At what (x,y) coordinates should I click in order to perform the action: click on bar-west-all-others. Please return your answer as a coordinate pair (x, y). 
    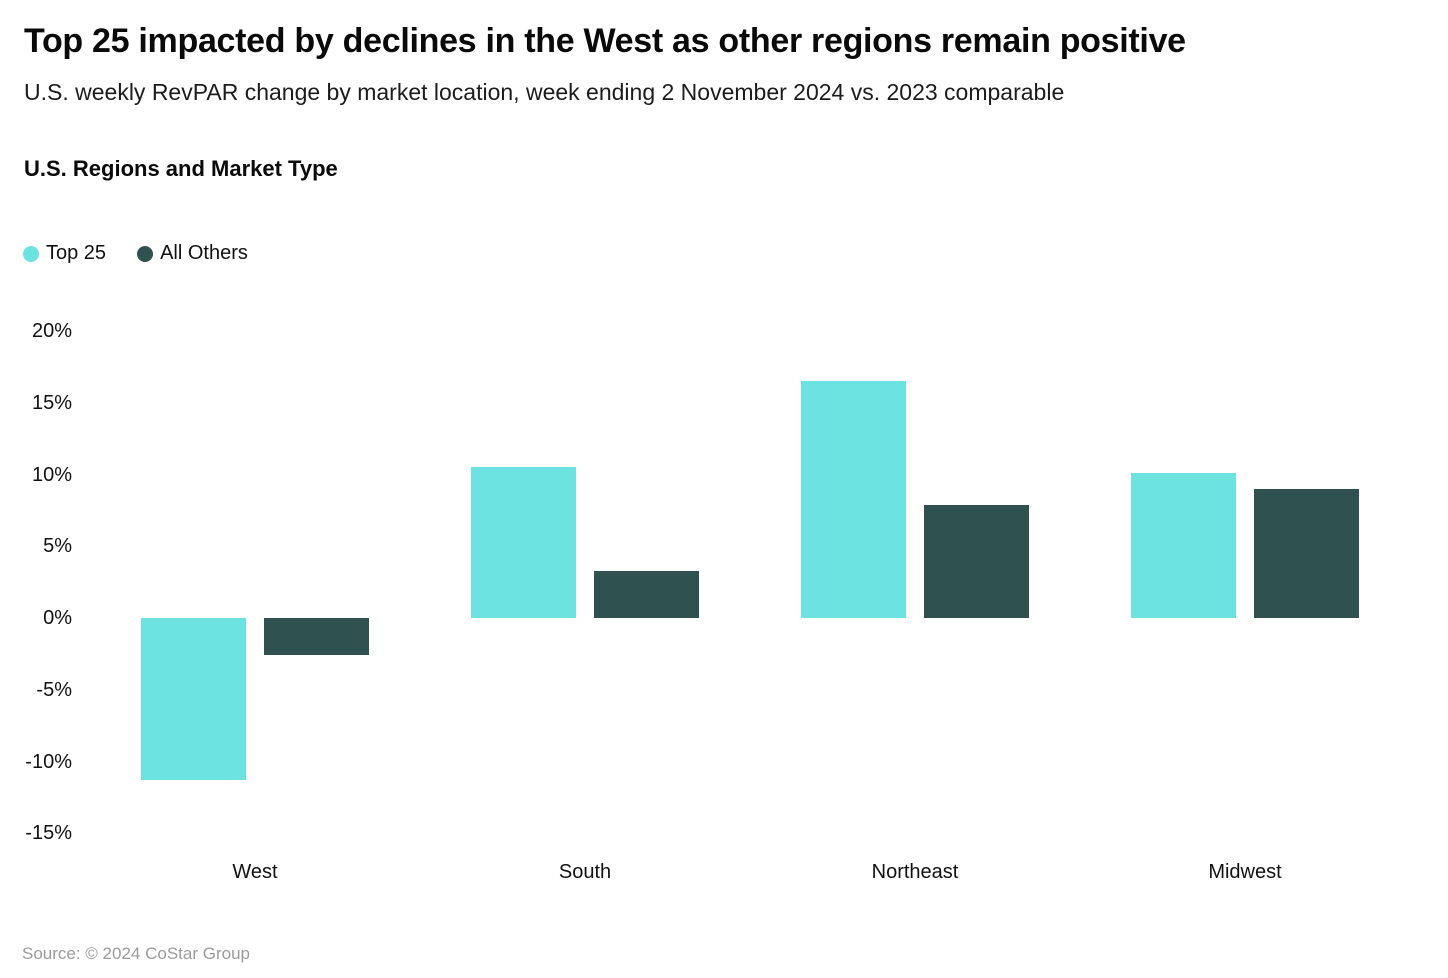
    Looking at the image, I should click on (316, 636).